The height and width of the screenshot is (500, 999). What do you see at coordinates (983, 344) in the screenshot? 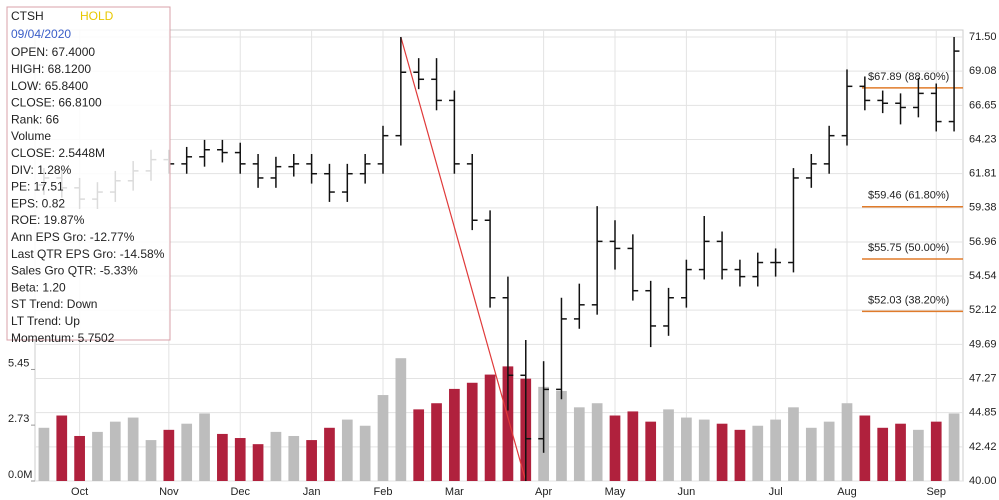
I see `y-tick-label: 49.69` at bounding box center [983, 344].